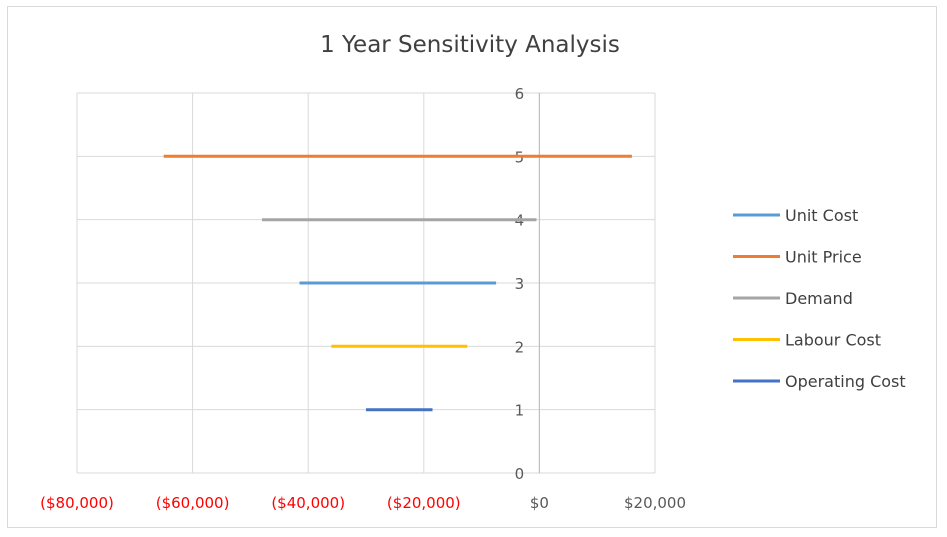  Describe the element at coordinates (520, 411) in the screenshot. I see `y-tick-label: 1` at that location.